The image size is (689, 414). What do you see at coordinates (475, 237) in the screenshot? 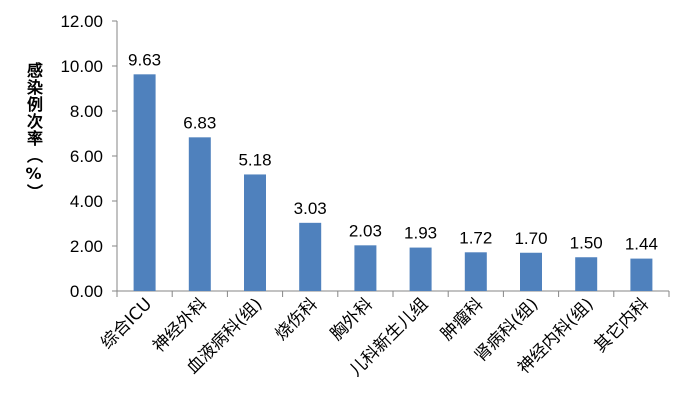
I see `data-label: 1.72` at bounding box center [475, 237].